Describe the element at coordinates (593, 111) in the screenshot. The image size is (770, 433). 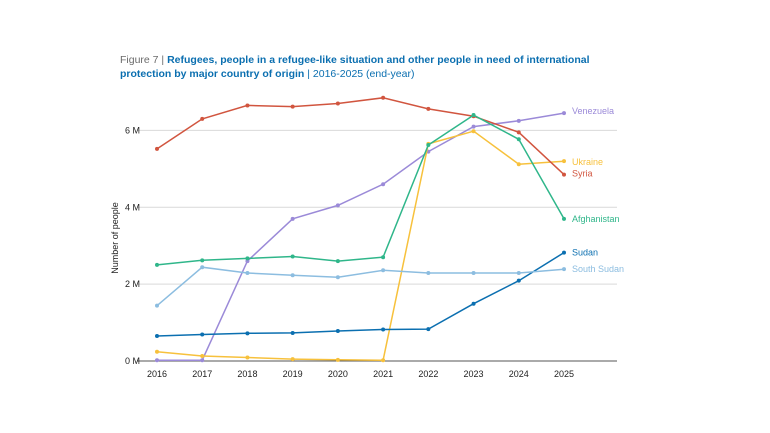
I see `series-label: Venezuela` at that location.